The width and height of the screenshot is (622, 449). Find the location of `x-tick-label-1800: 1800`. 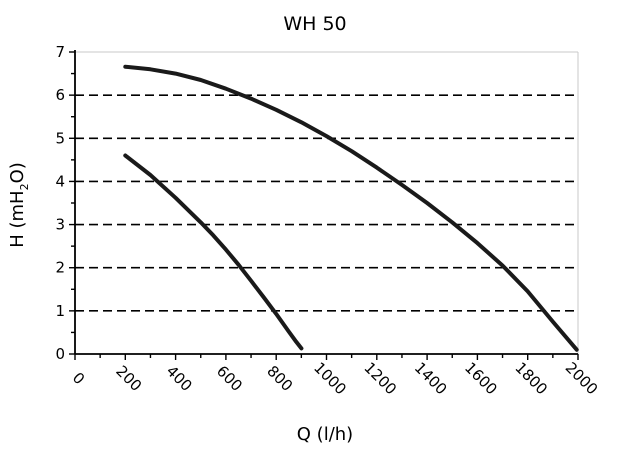

x-tick-label-1800: 1800 is located at coordinates (531, 379).